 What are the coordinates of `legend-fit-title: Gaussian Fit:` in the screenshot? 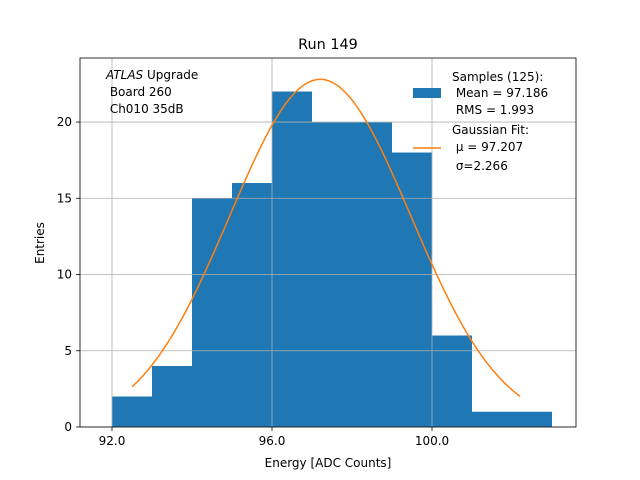 It's located at (490, 130).